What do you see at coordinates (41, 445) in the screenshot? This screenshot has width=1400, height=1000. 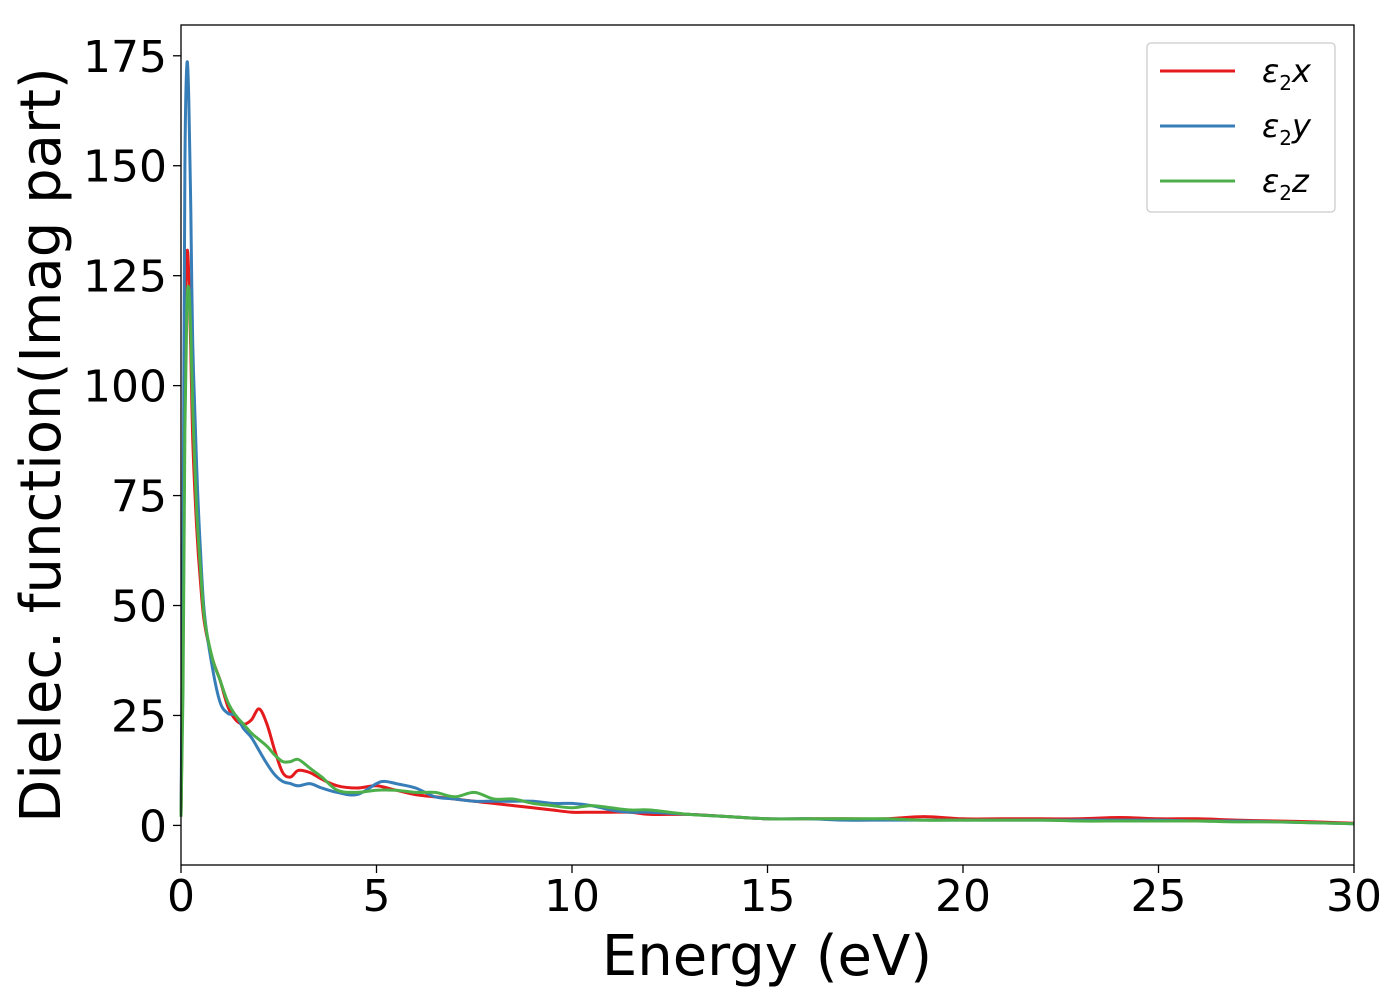 I see `y-axis-title: Dielec. function(Imag part)` at bounding box center [41, 445].